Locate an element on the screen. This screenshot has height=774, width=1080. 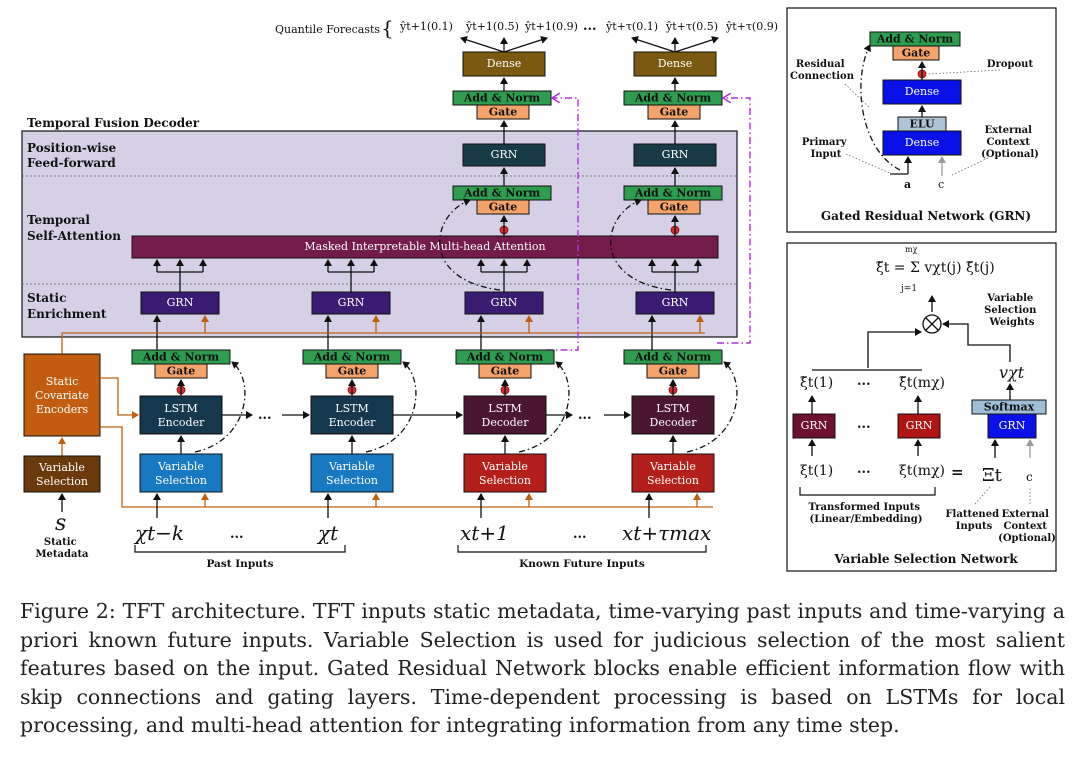
enrich-grn-2-label: GRN is located at coordinates (351, 302).